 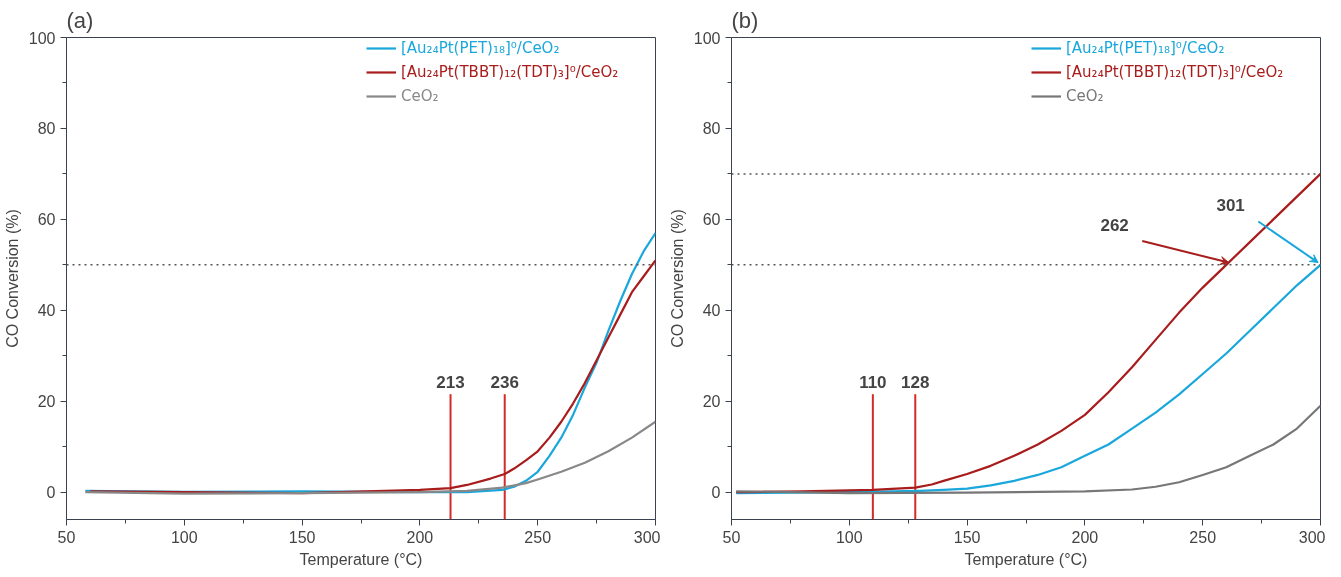 What do you see at coordinates (915, 383) in the screenshot?
I see `ref-line-label: 128` at bounding box center [915, 383].